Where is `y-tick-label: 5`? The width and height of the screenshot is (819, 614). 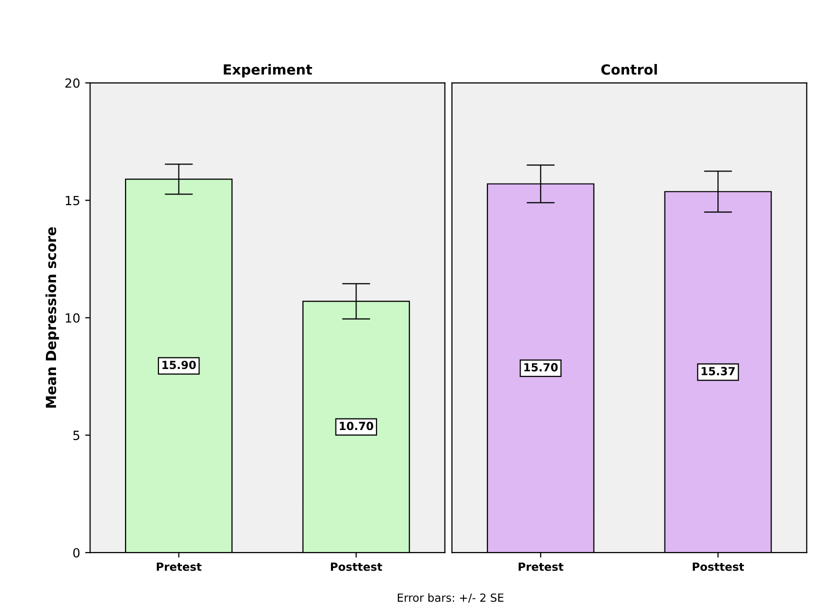 y-tick-label: 5 is located at coordinates (76, 435).